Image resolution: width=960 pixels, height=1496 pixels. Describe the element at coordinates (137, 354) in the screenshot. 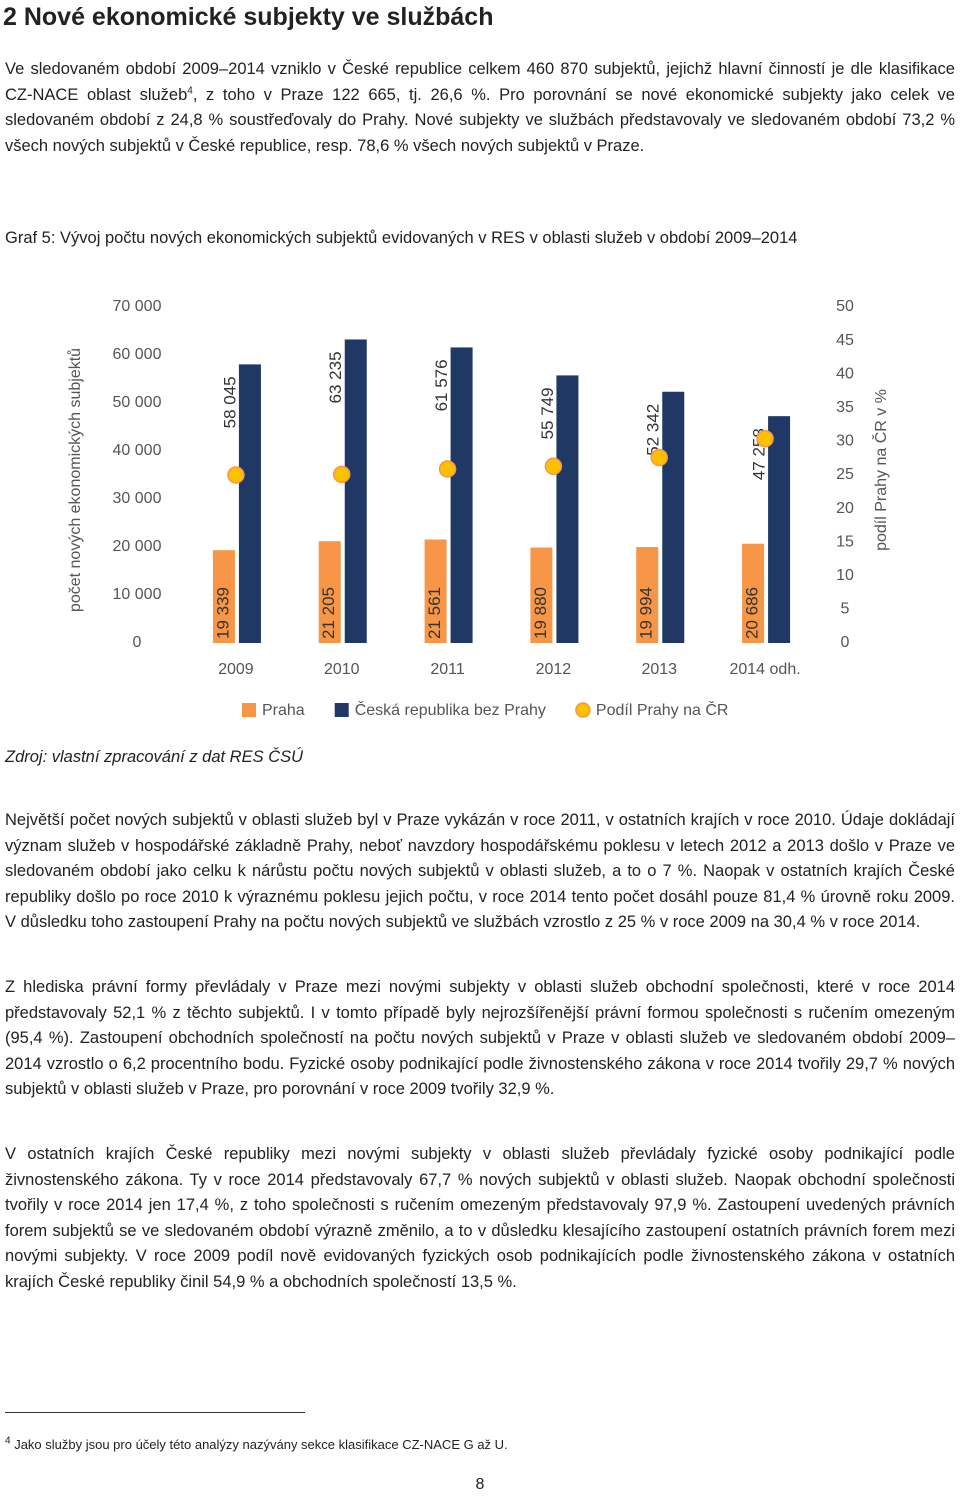

I see `y-tick-label: 60 000` at that location.